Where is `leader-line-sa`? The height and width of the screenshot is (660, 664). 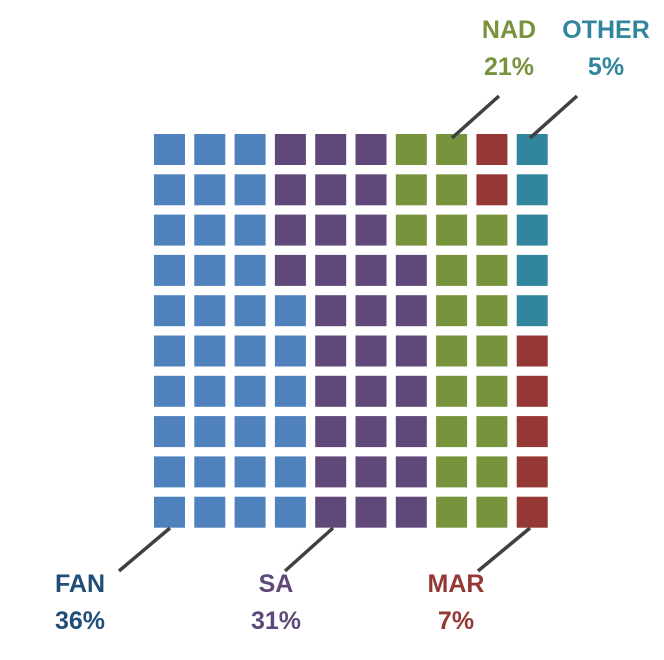
leader-line-sa is located at coordinates (309, 549).